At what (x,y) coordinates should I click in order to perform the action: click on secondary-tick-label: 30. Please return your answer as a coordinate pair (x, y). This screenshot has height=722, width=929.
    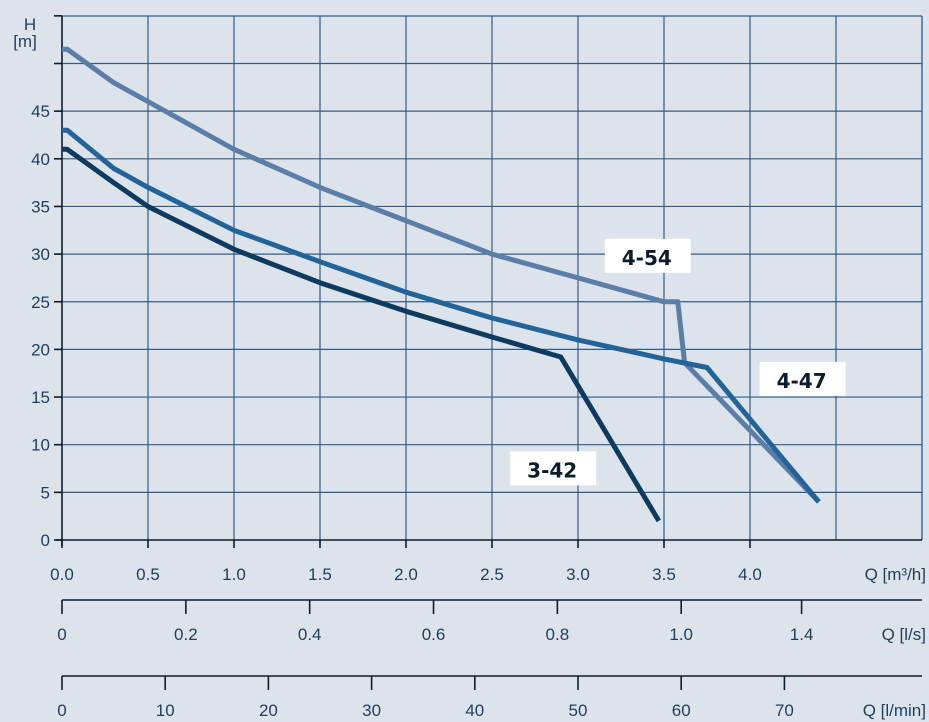
    Looking at the image, I should click on (371, 710).